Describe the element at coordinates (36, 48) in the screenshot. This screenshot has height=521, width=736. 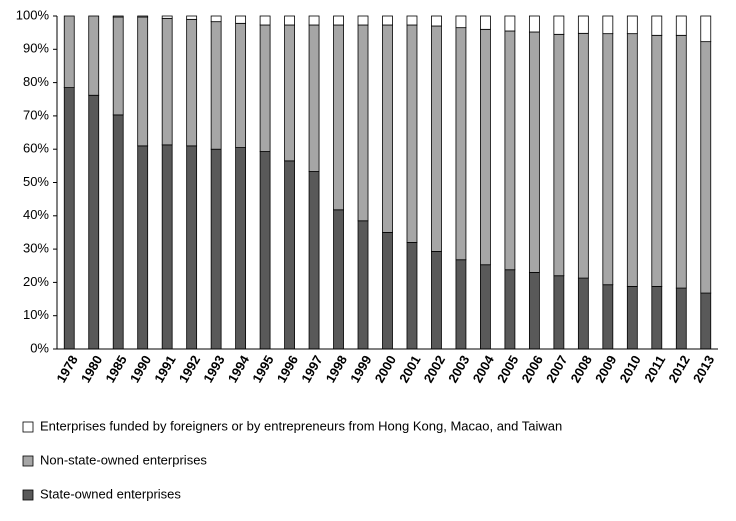
I see `y-tick-label: 90%` at that location.